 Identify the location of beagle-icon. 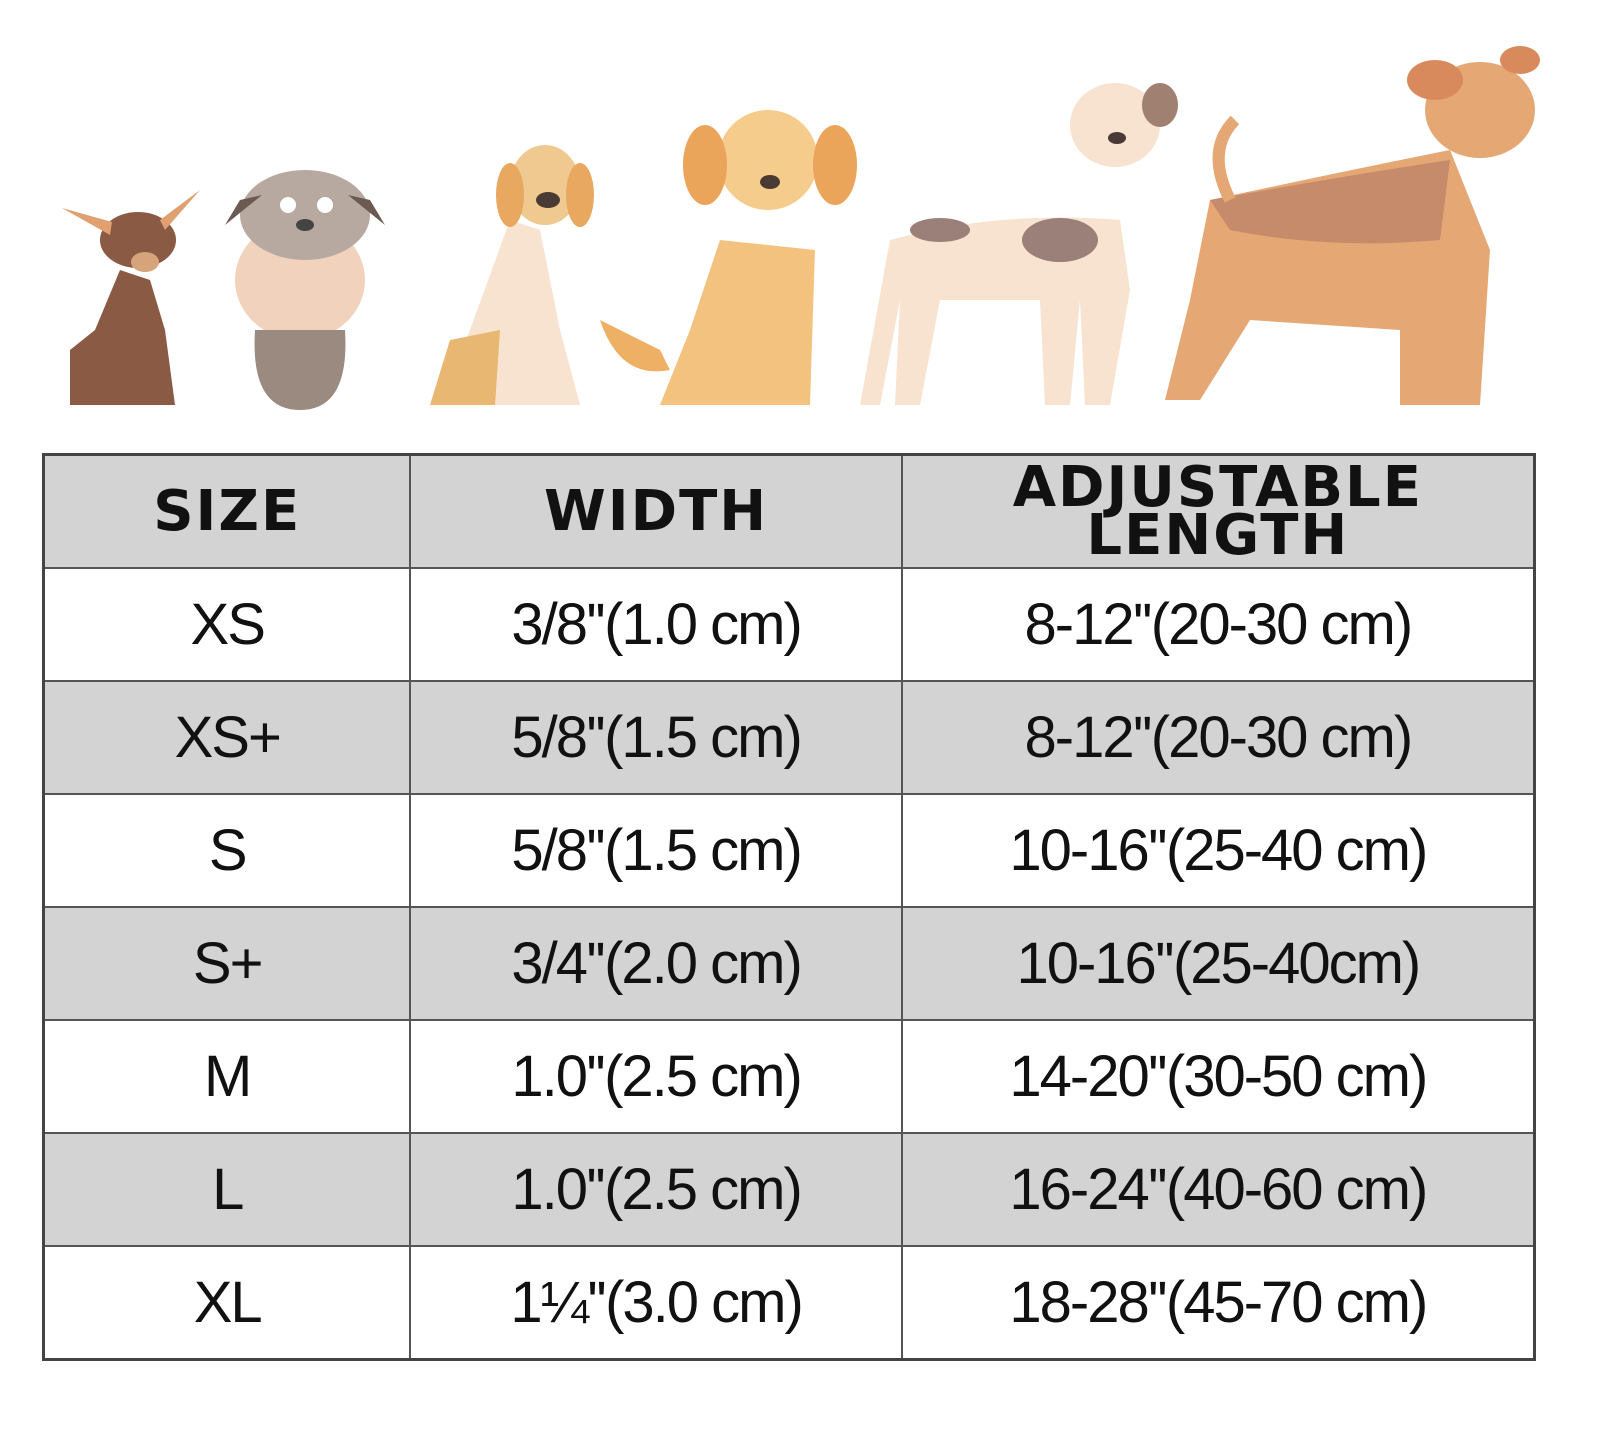
(472, 275).